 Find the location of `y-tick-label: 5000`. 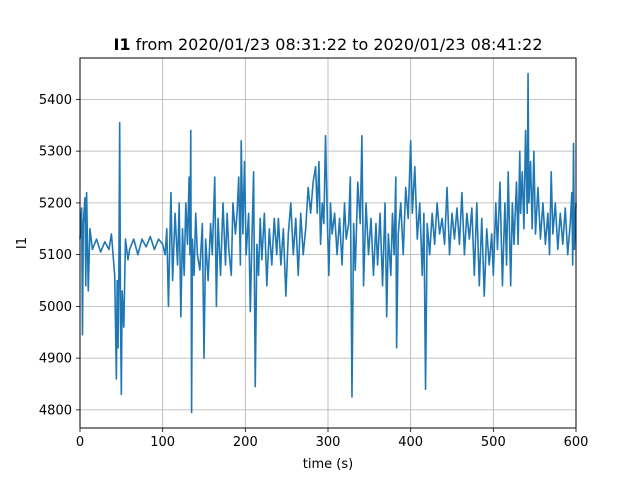

y-tick-label: 5000 is located at coordinates (55, 307).